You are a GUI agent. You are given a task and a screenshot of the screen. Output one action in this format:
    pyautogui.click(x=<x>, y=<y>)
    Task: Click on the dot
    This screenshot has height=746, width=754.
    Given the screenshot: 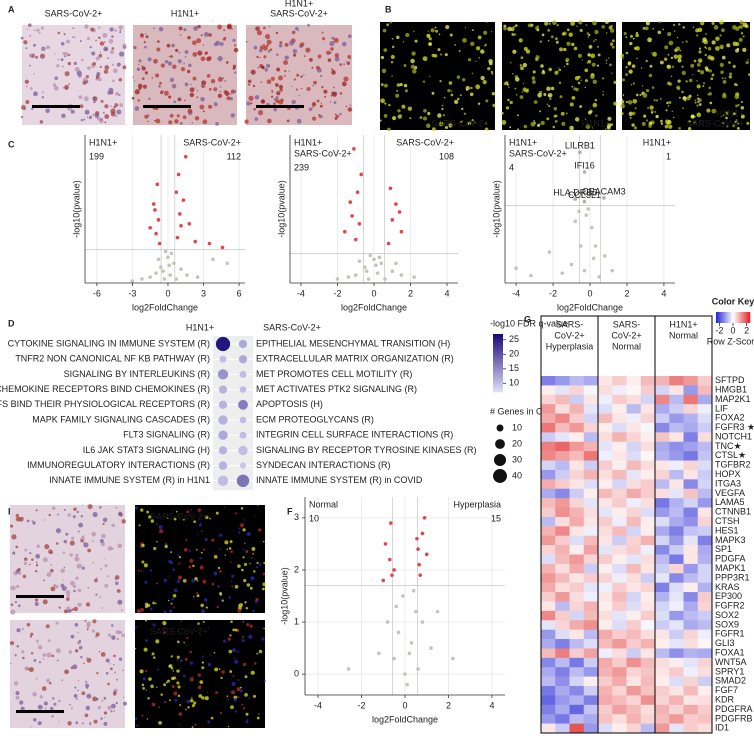 What is the action you would take?
    pyautogui.click(x=243, y=389)
    